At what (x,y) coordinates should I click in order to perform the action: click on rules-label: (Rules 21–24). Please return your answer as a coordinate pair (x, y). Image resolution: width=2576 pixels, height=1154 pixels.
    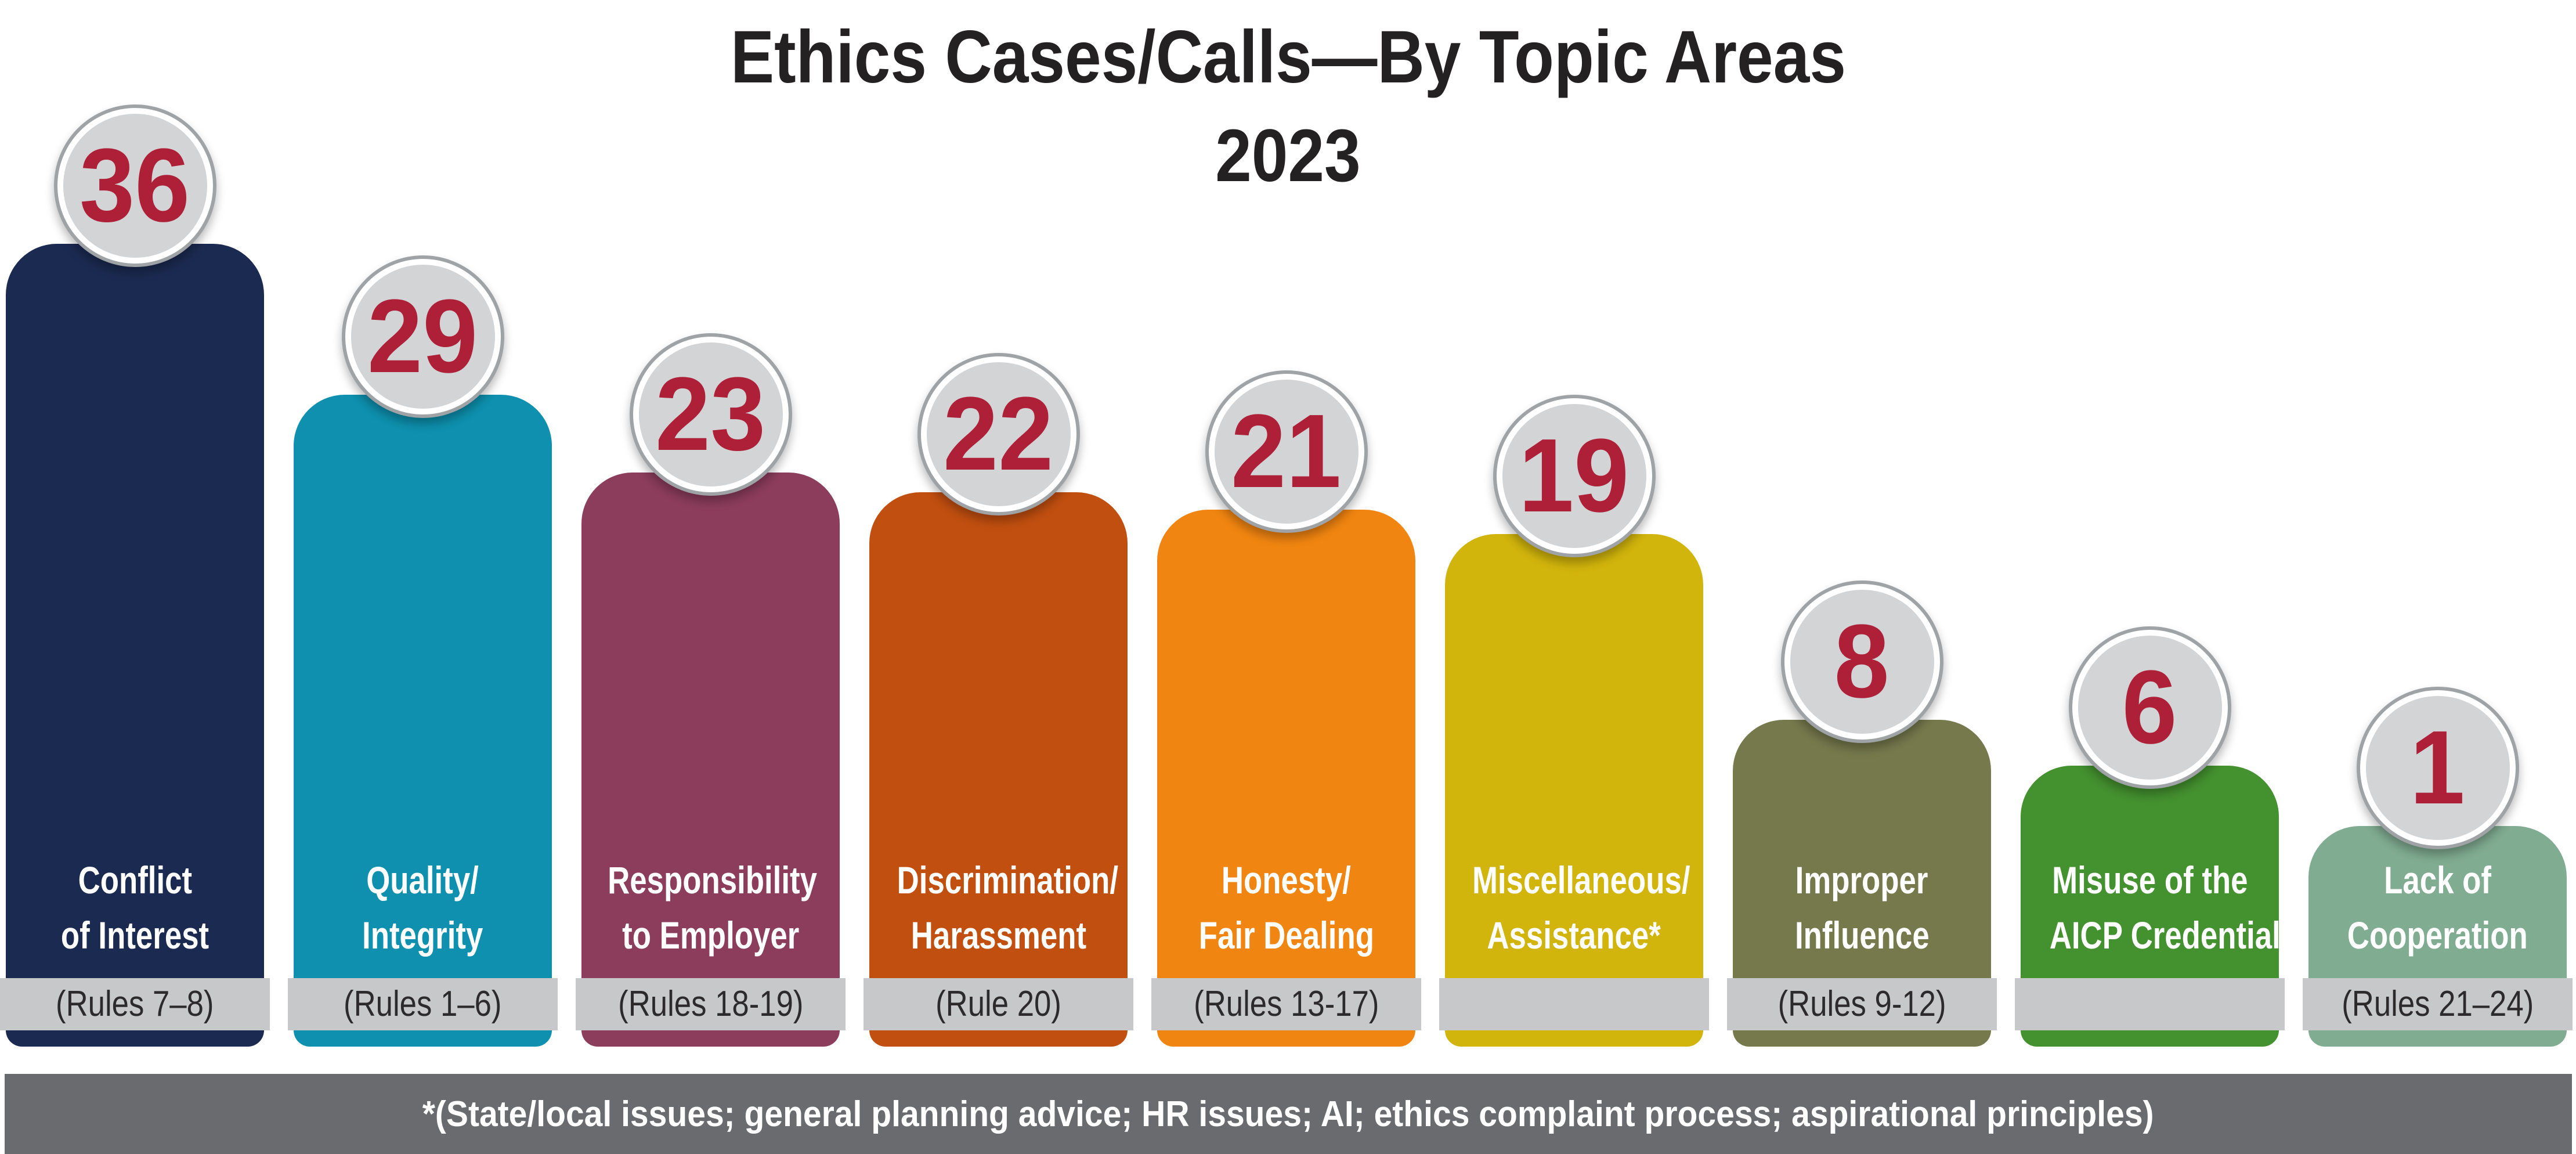
    Looking at the image, I should click on (2437, 1004).